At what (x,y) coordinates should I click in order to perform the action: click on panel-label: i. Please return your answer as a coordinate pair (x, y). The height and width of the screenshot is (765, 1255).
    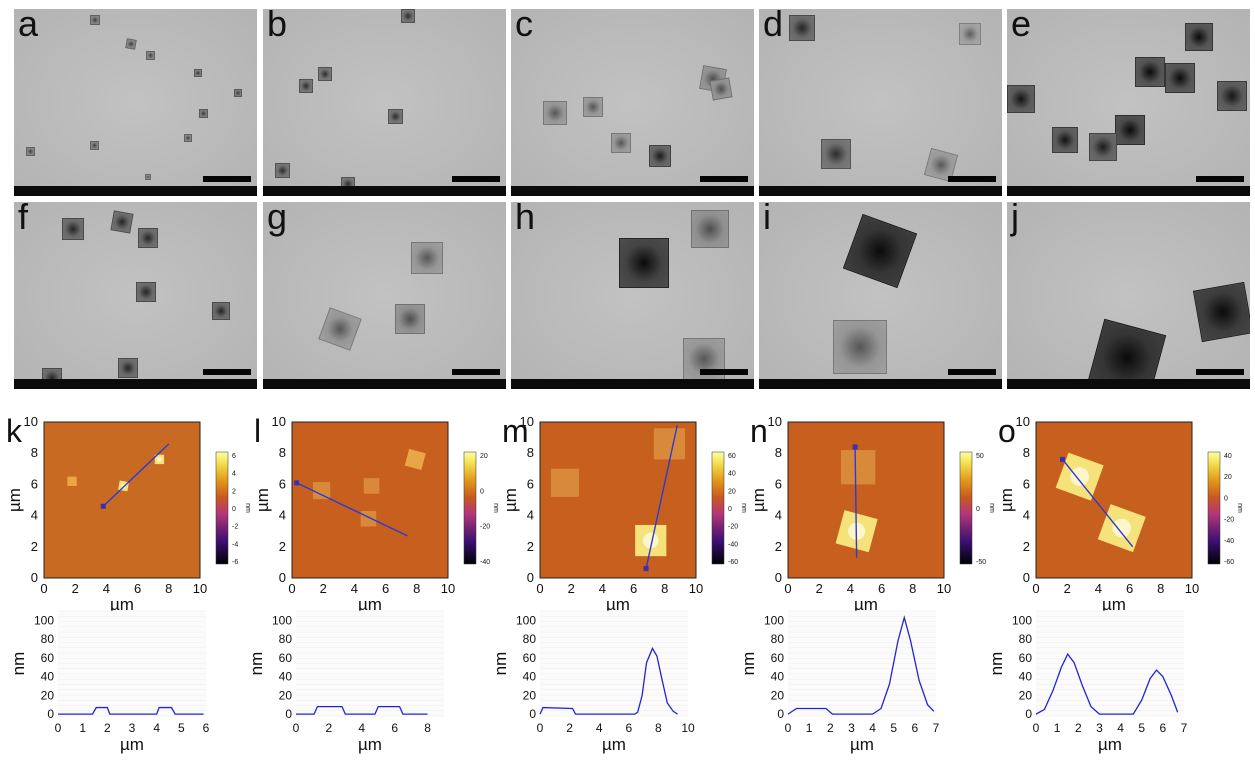
    Looking at the image, I should click on (767, 219).